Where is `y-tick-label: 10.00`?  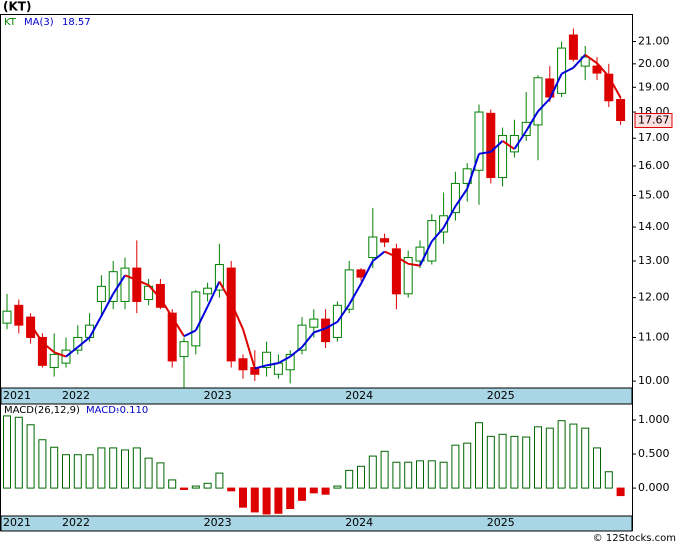 y-tick-label: 10.00 is located at coordinates (654, 380).